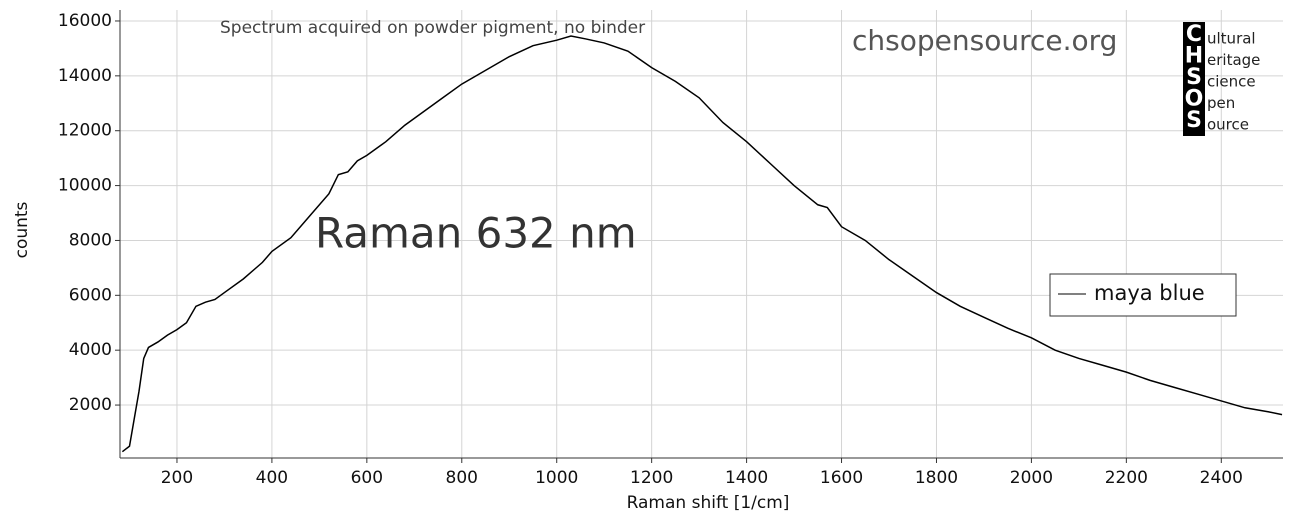 This screenshot has height=528, width=1293. Describe the element at coordinates (90, 240) in the screenshot. I see `y-tick-label: 8000` at that location.